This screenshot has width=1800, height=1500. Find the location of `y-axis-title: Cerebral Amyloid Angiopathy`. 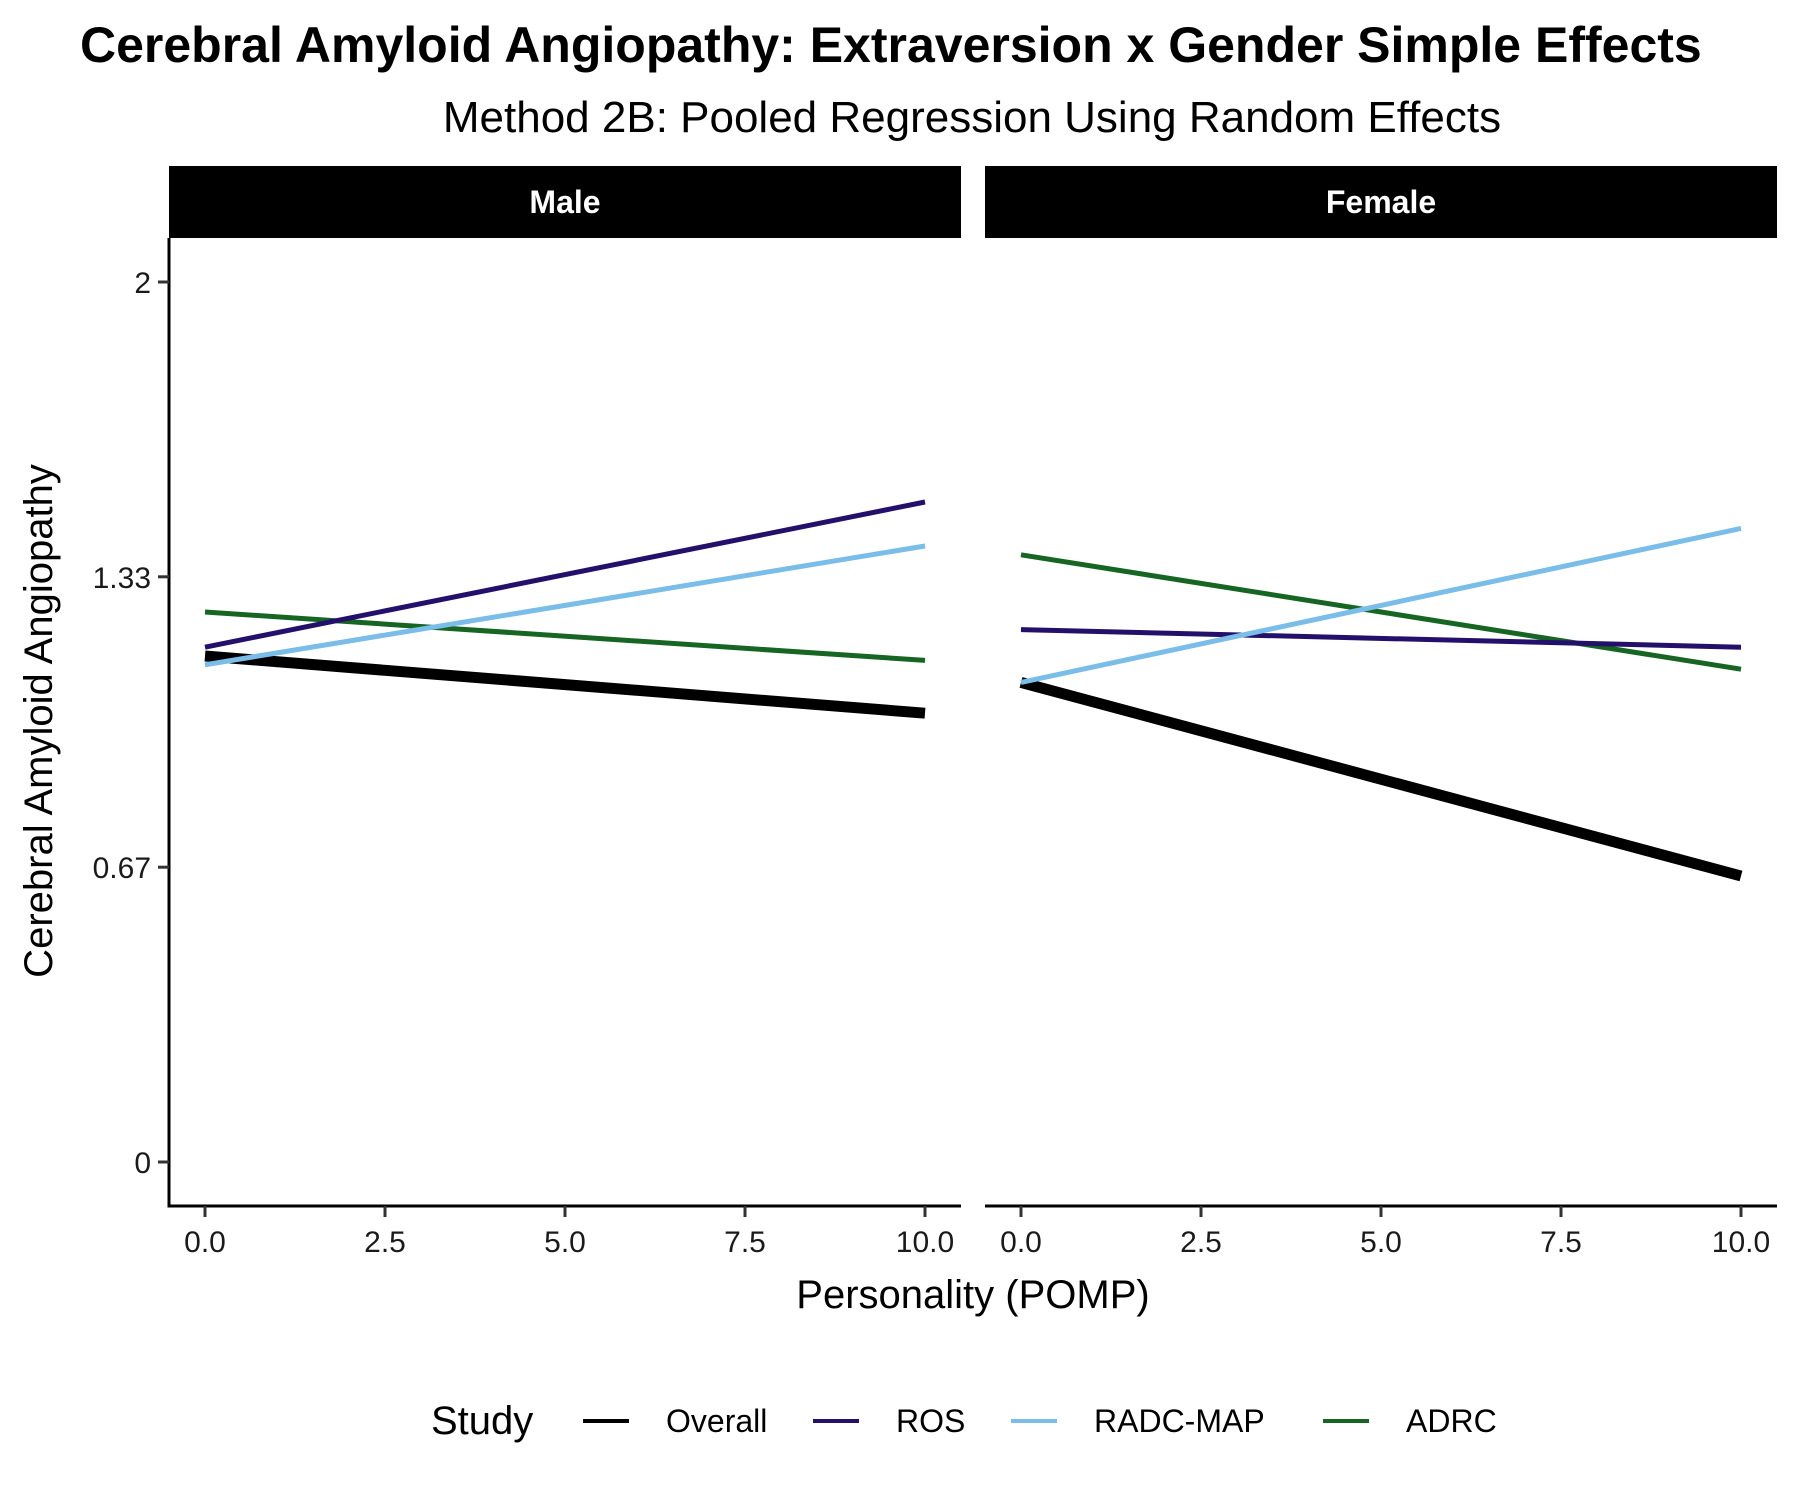

y-axis-title: Cerebral Amyloid Angiopathy is located at coordinates (39, 721).